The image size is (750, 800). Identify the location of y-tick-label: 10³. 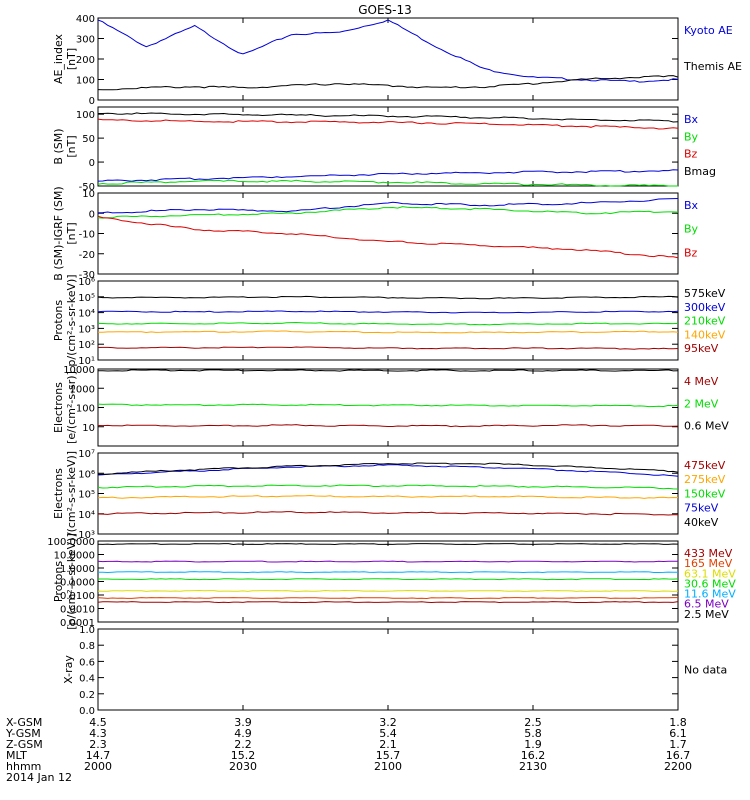
(86, 535).